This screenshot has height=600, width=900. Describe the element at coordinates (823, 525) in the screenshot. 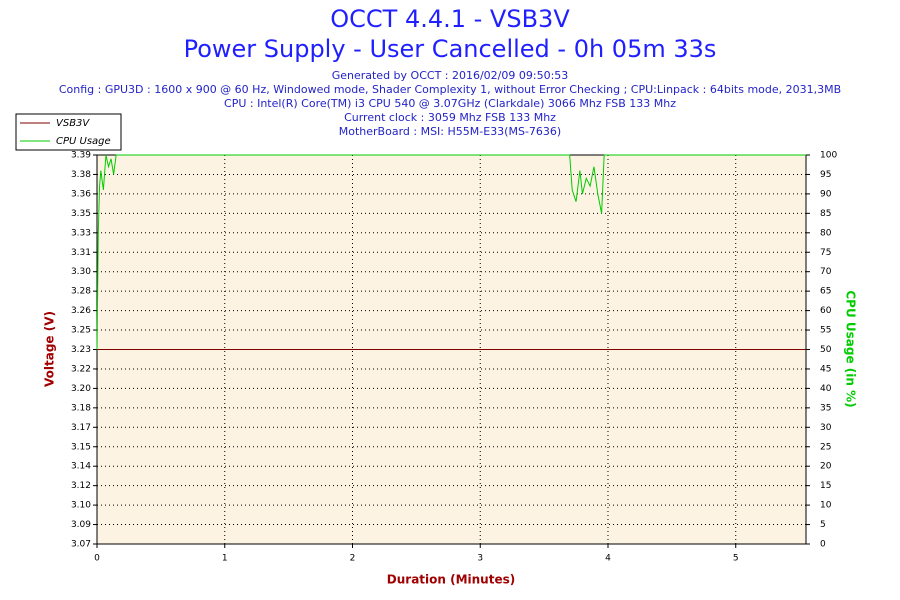

I see `y2-tick-label: 5` at that location.